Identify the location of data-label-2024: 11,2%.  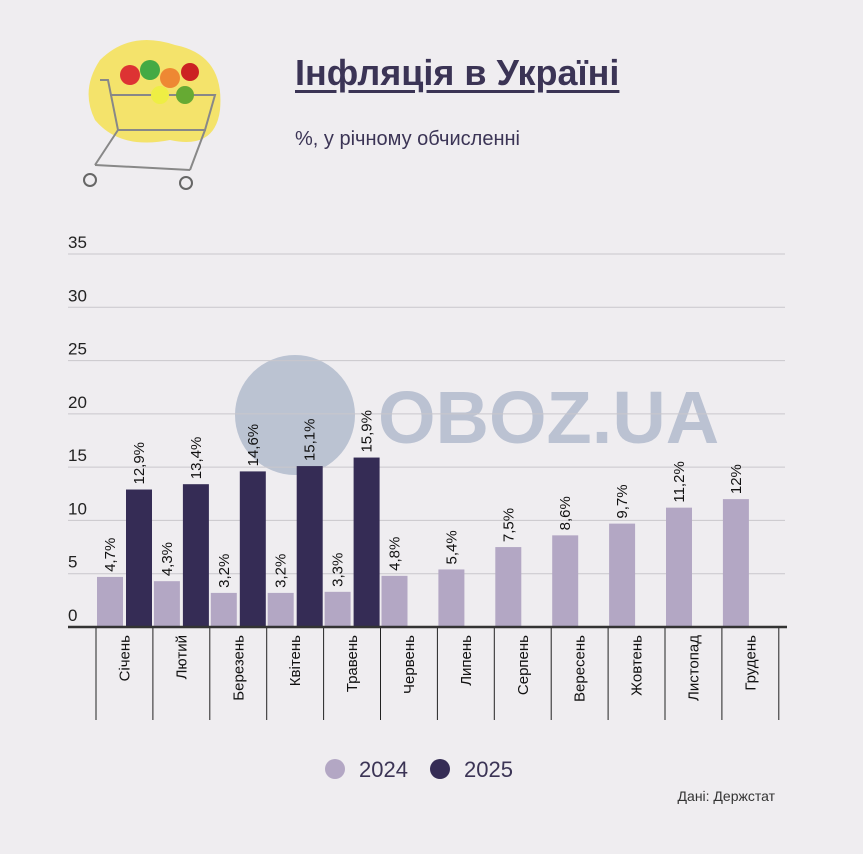
(679, 481).